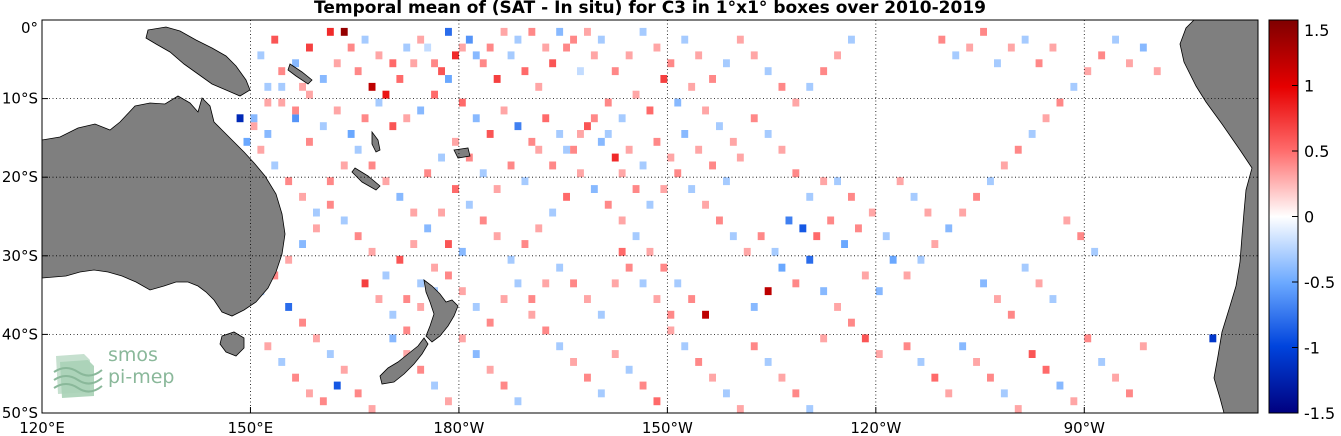 The image size is (1341, 436). I want to click on south-america-landmass, so click(1218, 216).